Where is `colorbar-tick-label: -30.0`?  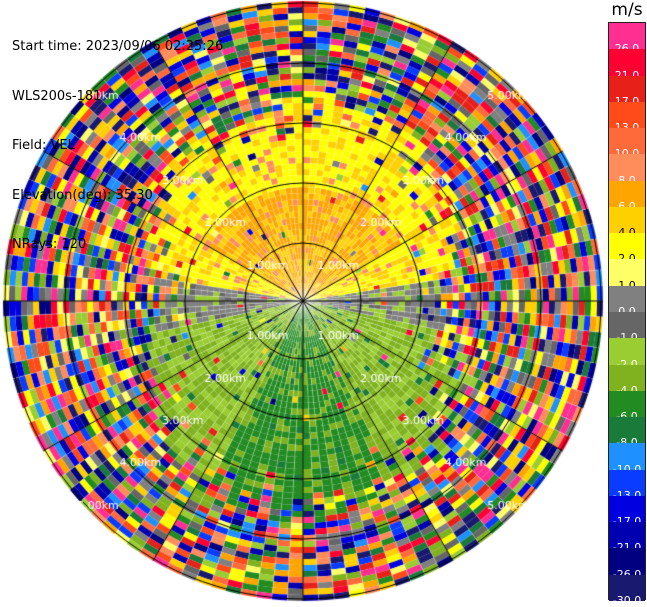
colorbar-tick-label: -30.0 is located at coordinates (627, 600).